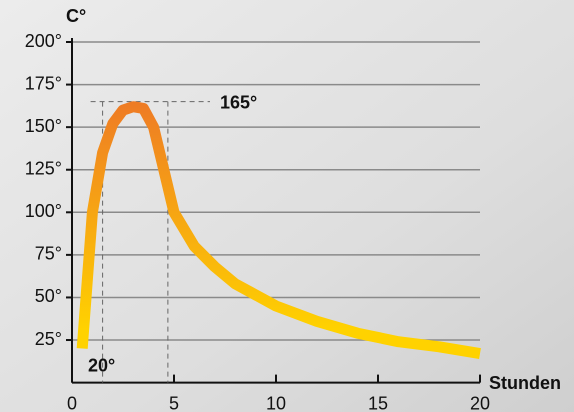 Image resolution: width=574 pixels, height=412 pixels. What do you see at coordinates (378, 402) in the screenshot?
I see `x-tick-label: 15` at bounding box center [378, 402].